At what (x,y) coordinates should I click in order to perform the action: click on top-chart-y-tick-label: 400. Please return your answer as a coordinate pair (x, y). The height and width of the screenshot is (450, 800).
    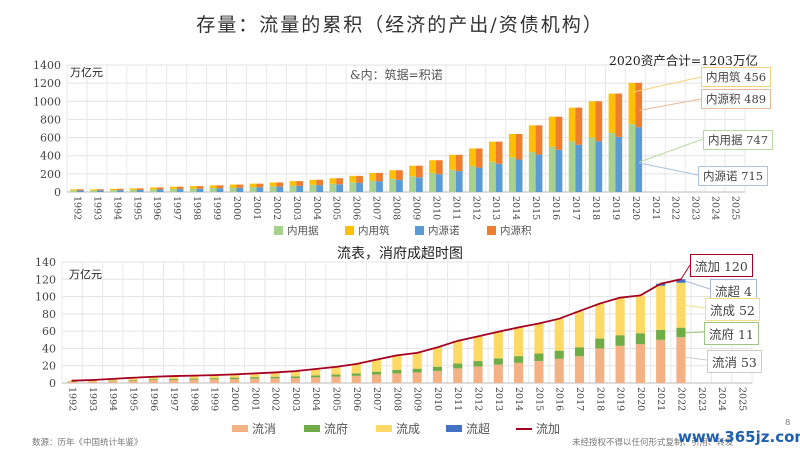
    Looking at the image, I should click on (50, 156).